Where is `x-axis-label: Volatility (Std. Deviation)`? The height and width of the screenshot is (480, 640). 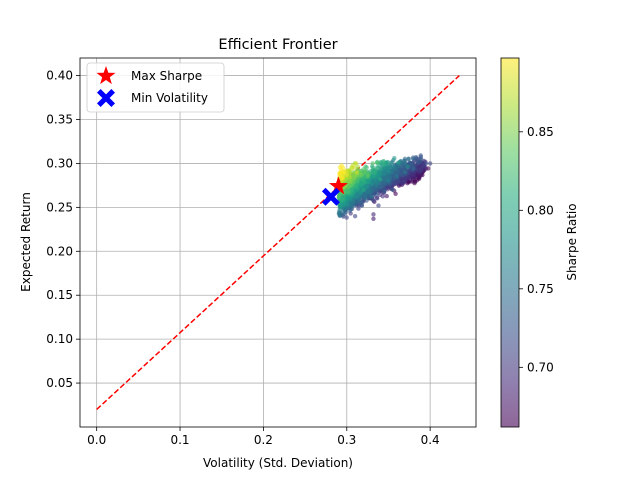 x-axis-label: Volatility (Std. Deviation) is located at coordinates (278, 463).